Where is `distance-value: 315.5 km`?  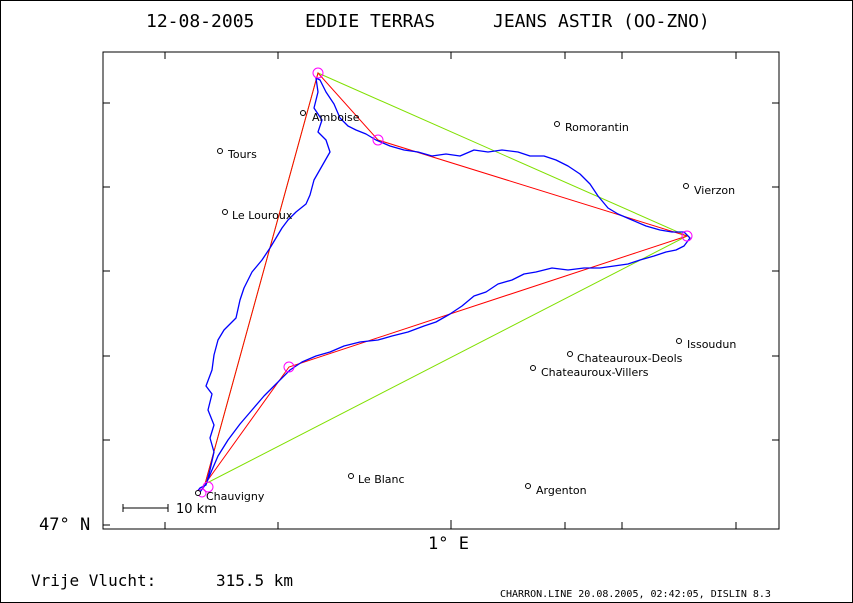
distance-value: 315.5 km is located at coordinates (254, 580).